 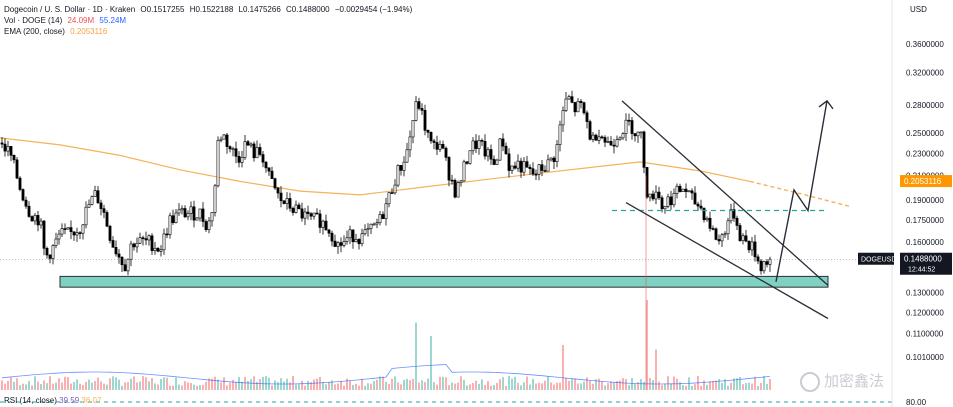 I want to click on ema-200-line, so click(x=375, y=166).